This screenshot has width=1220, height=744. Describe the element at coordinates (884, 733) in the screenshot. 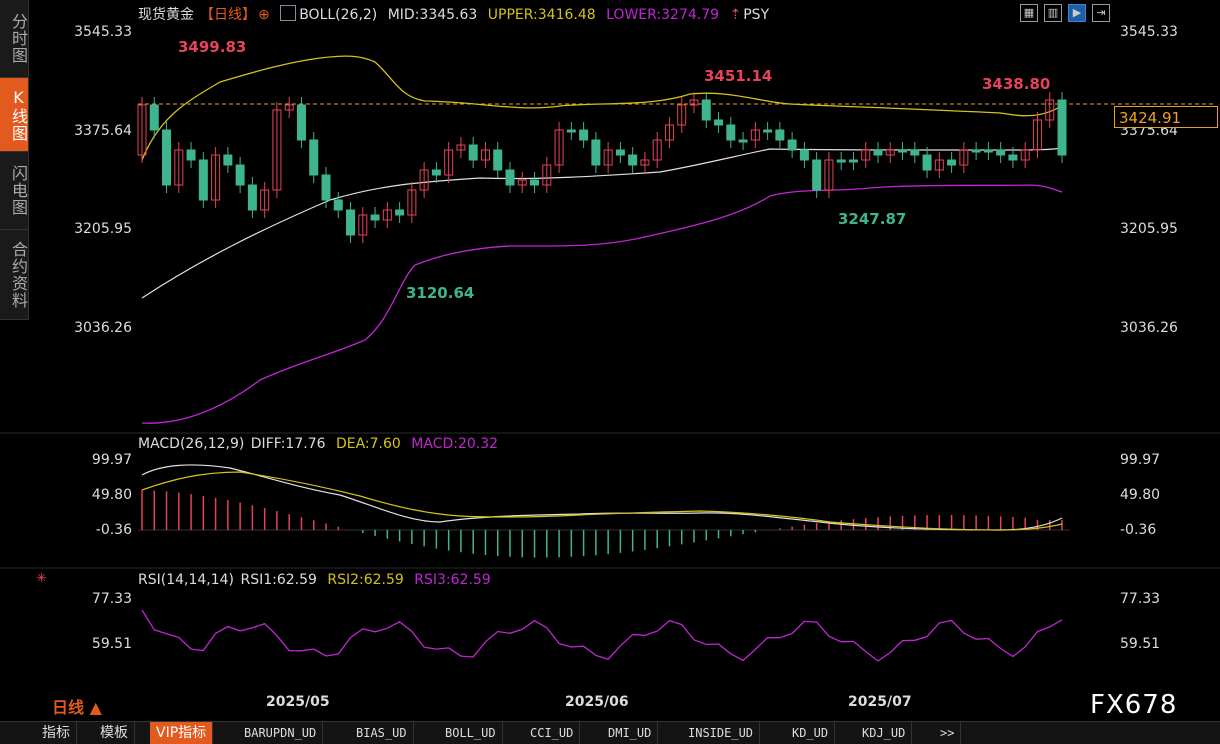

I see `tab-kdj: KDJ_UD` at that location.